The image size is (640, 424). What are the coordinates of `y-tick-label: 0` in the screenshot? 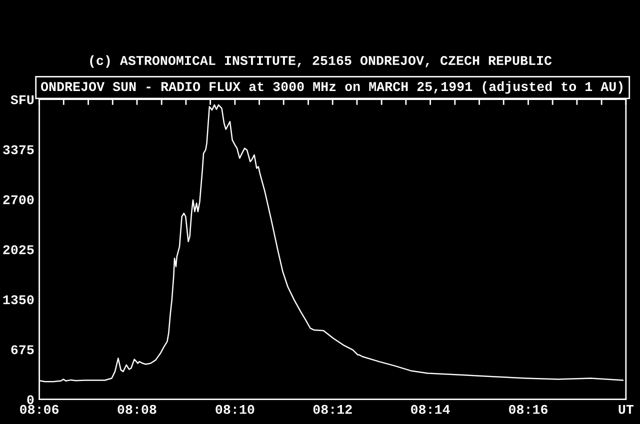 It's located at (30, 399).